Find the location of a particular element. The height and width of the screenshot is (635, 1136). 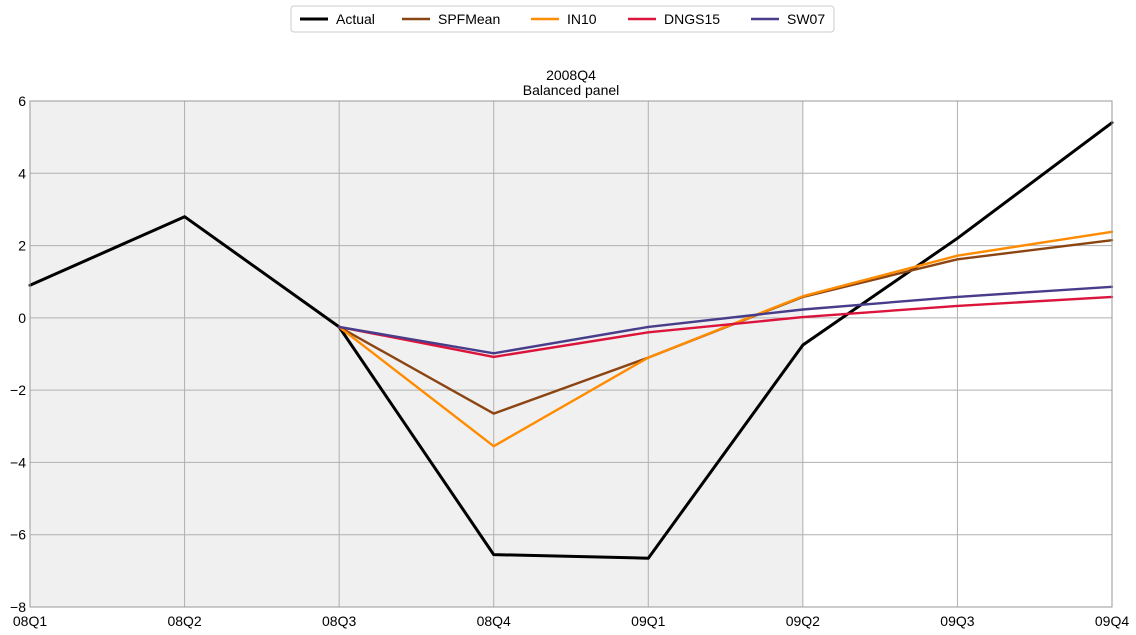

series-line-dngs15 is located at coordinates (725, 327).